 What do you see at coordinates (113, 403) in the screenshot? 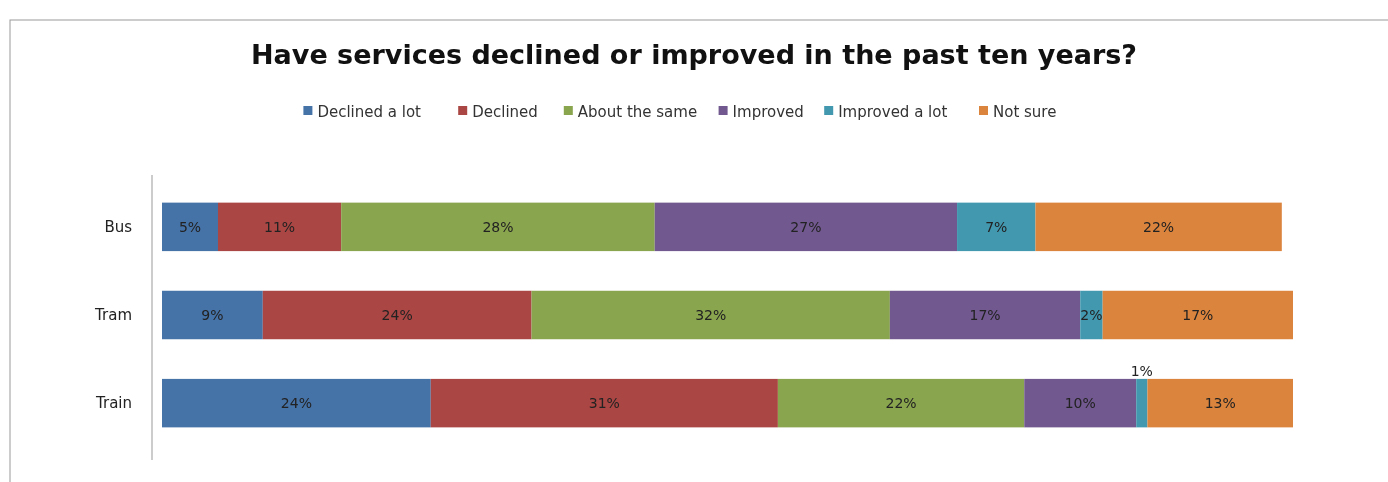
I see `y-tick-label: Train` at bounding box center [113, 403].